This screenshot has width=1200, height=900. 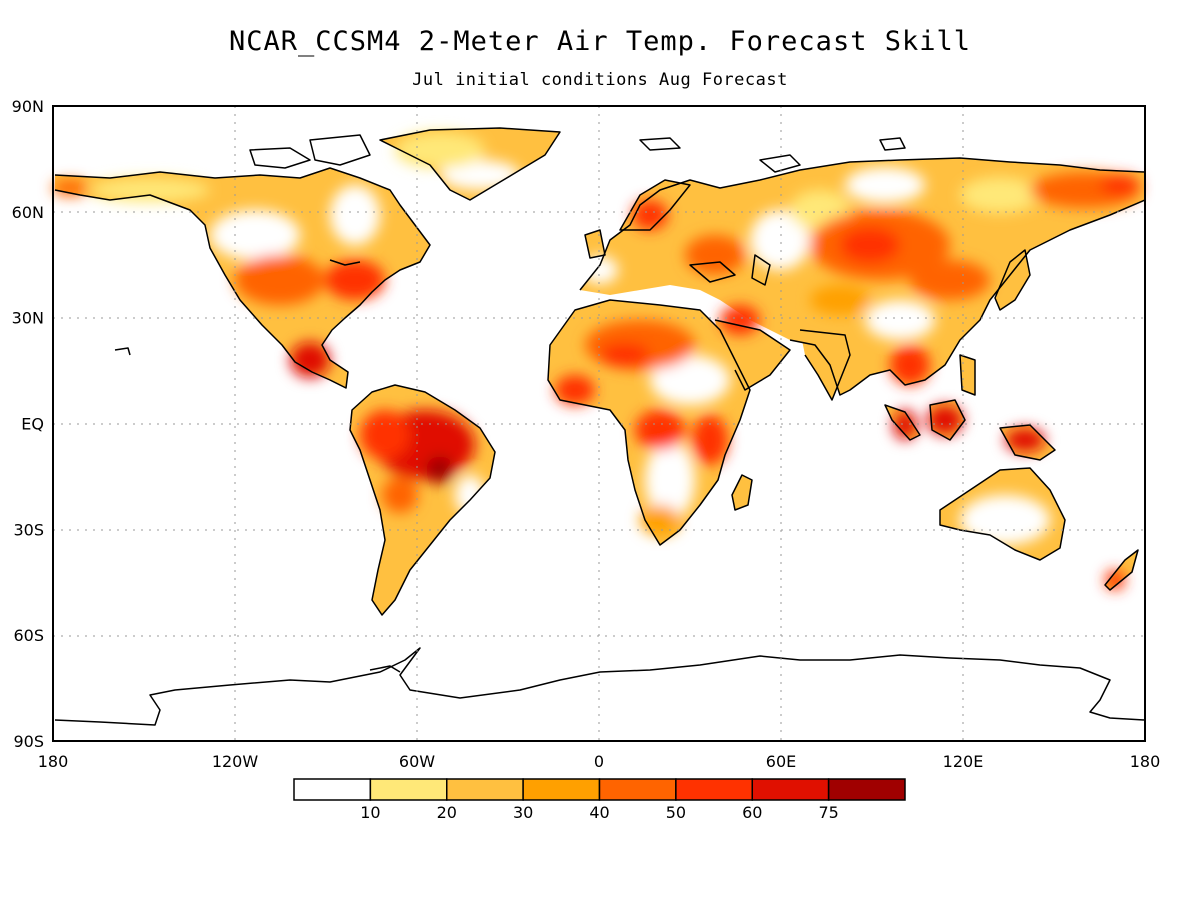 What do you see at coordinates (781, 761) in the screenshot?
I see `x-tick-label: 60E` at bounding box center [781, 761].